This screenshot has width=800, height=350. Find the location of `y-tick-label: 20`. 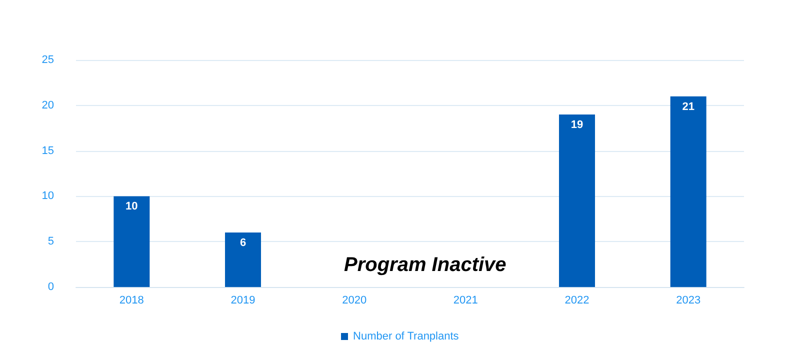

y-tick-label: 20 is located at coordinates (48, 105).